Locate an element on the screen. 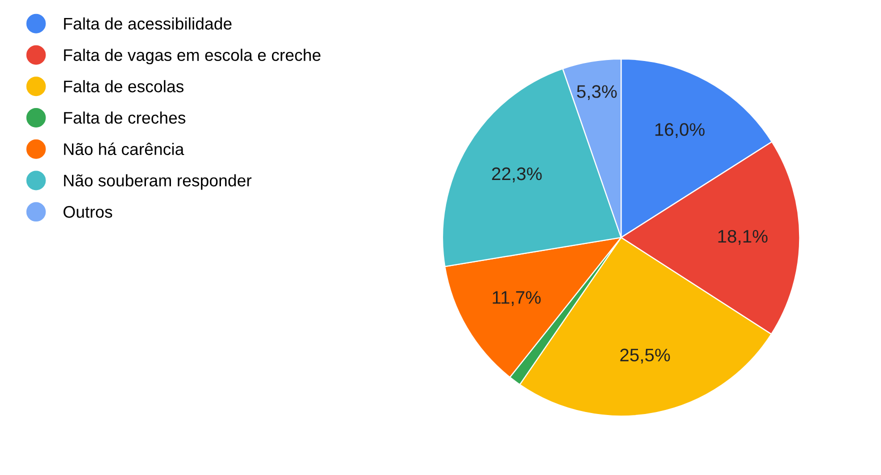 Image resolution: width=881 pixels, height=475 pixels. data-label: 16,0% is located at coordinates (680, 130).